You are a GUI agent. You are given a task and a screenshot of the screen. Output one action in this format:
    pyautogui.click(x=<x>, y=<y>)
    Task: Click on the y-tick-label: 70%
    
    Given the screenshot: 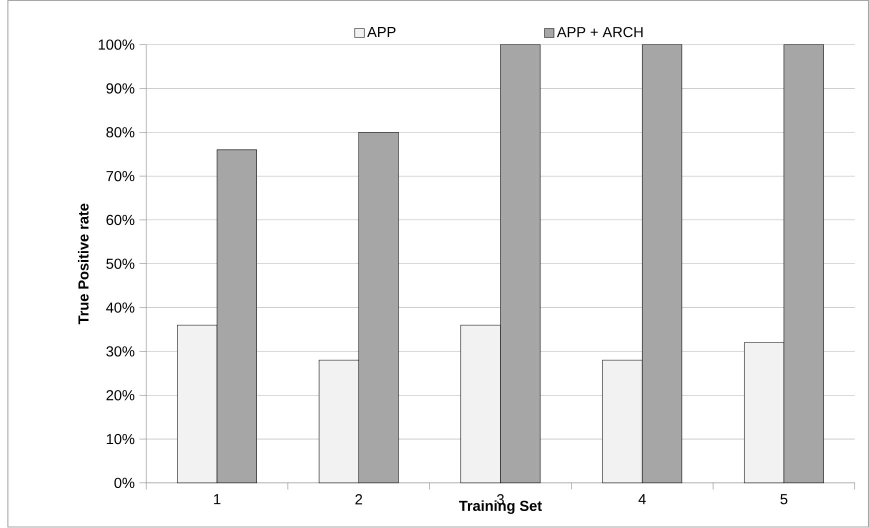 What is the action you would take?
    pyautogui.click(x=120, y=176)
    